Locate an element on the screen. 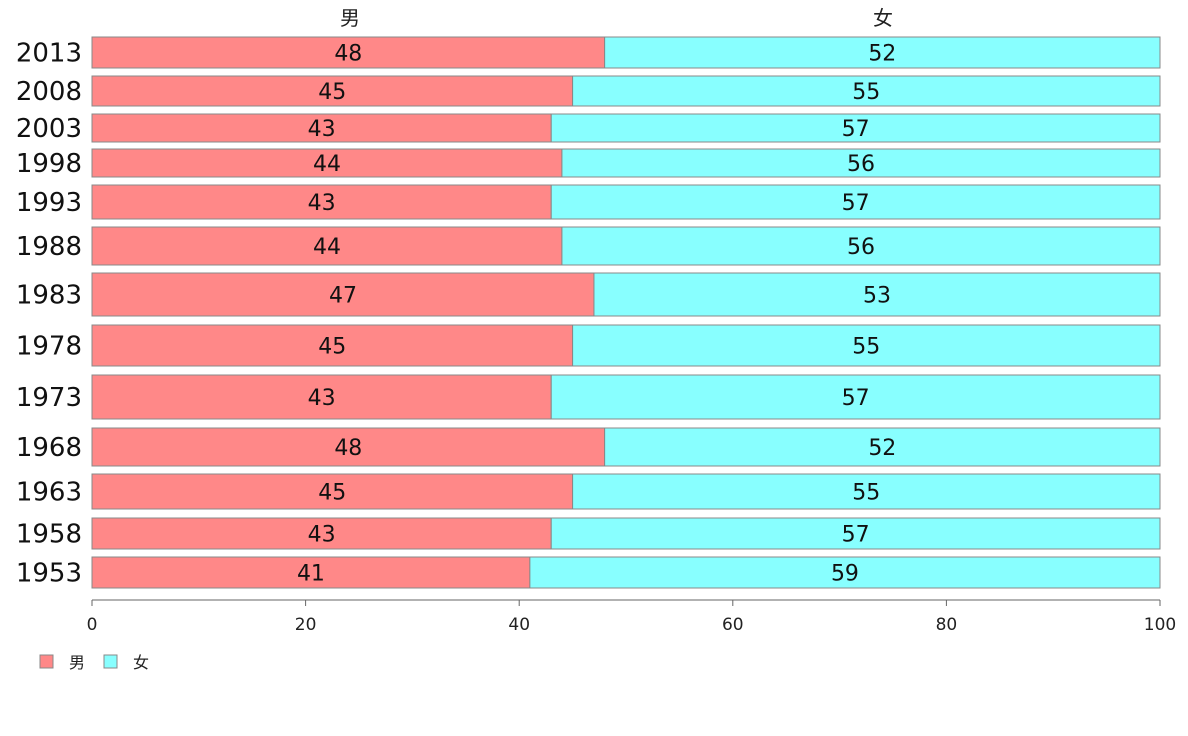 This screenshot has width=1188, height=736. value-label-female: 59 is located at coordinates (845, 574).